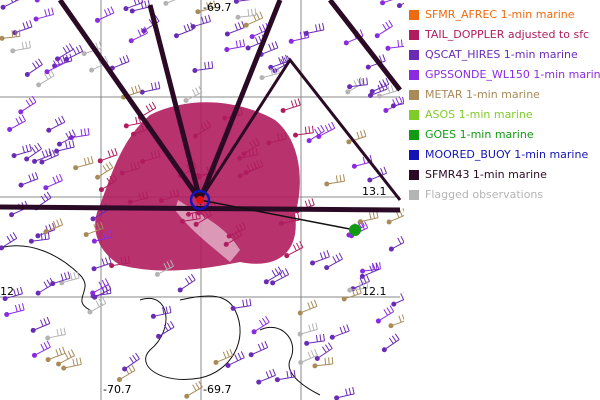 This screenshot has width=600, height=400. I want to click on grid-label: -69.7, so click(217, 7).